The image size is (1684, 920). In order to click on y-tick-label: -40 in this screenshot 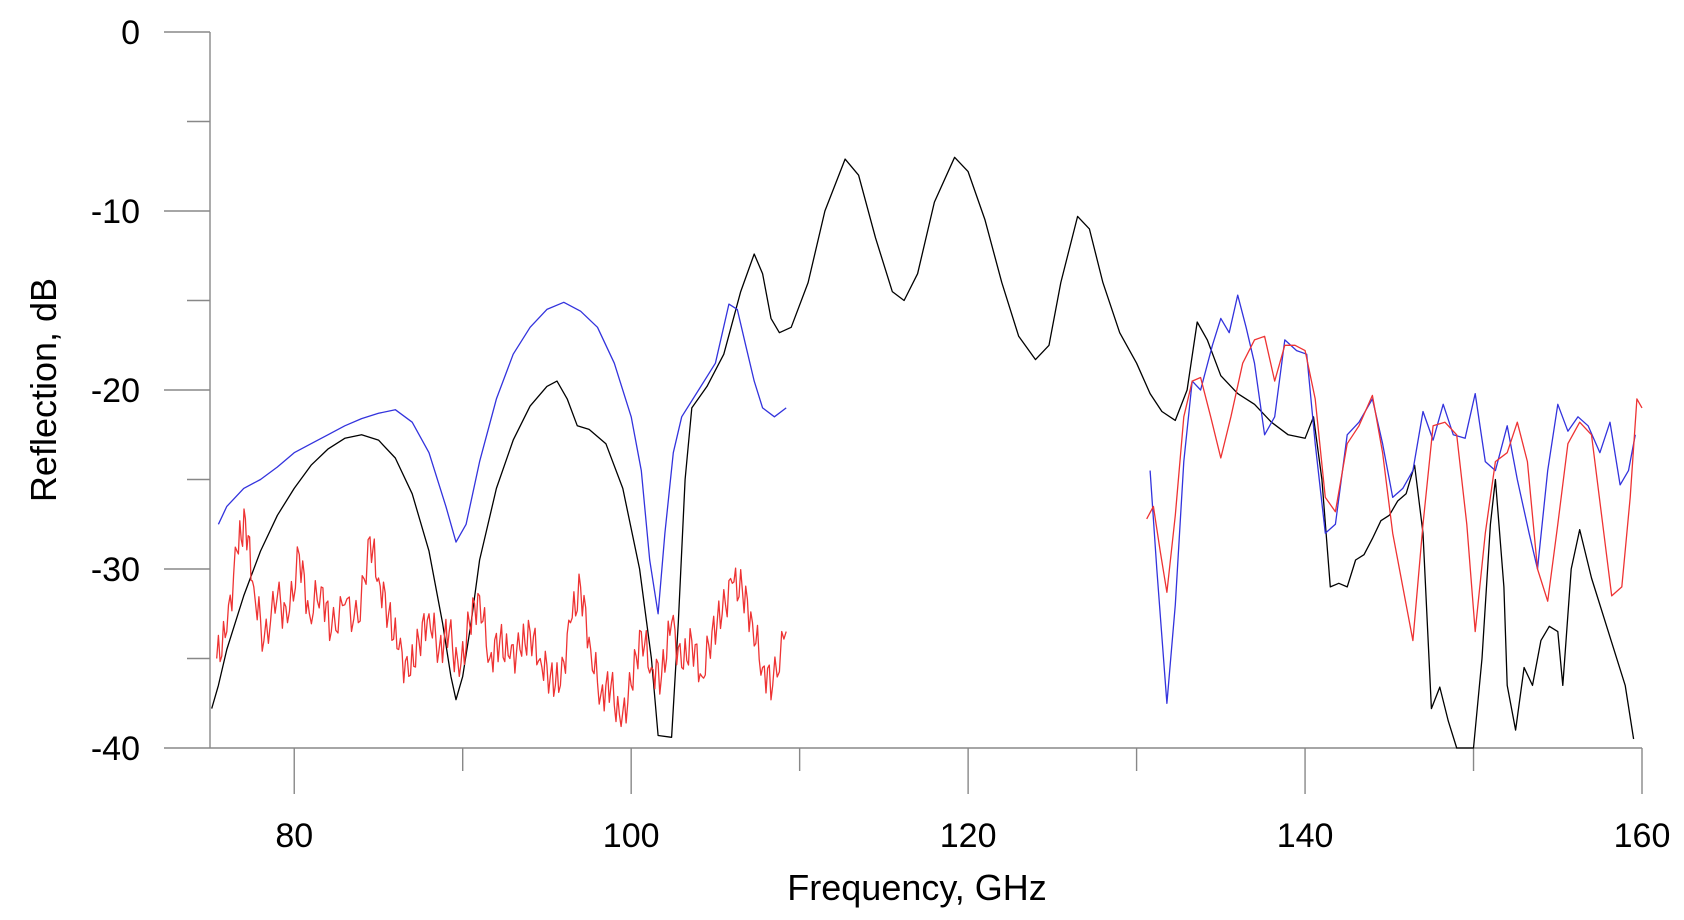, I will do `click(115, 749)`.